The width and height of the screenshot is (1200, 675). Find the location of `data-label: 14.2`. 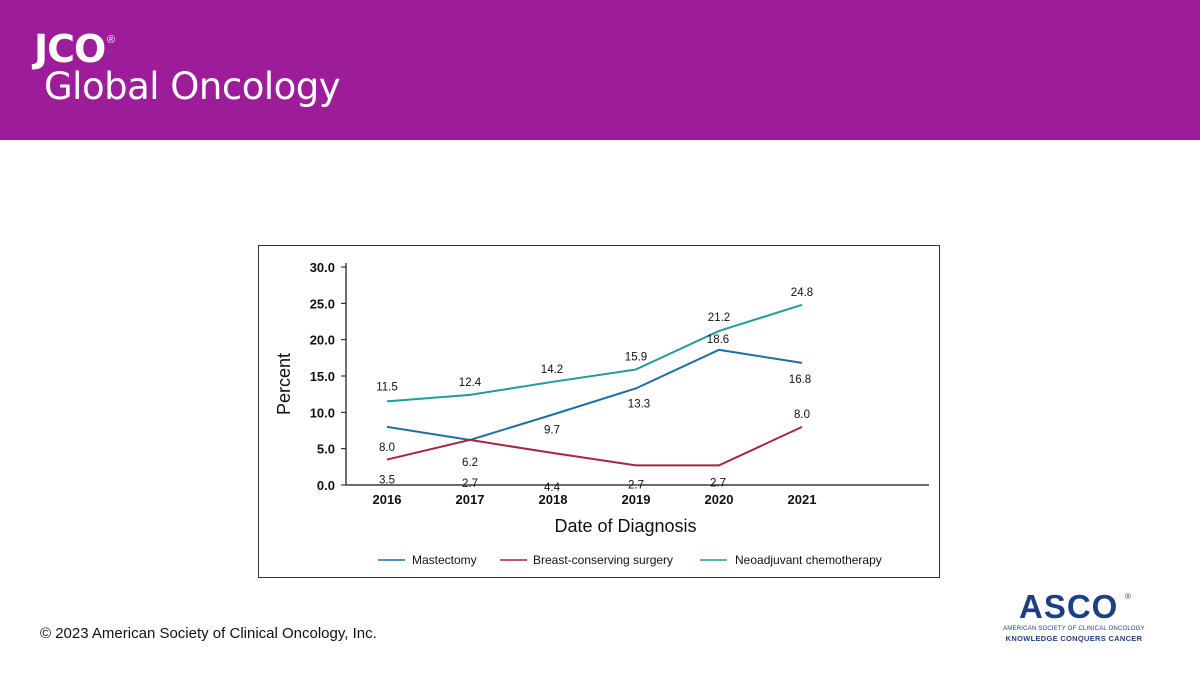

data-label: 14.2 is located at coordinates (552, 370).